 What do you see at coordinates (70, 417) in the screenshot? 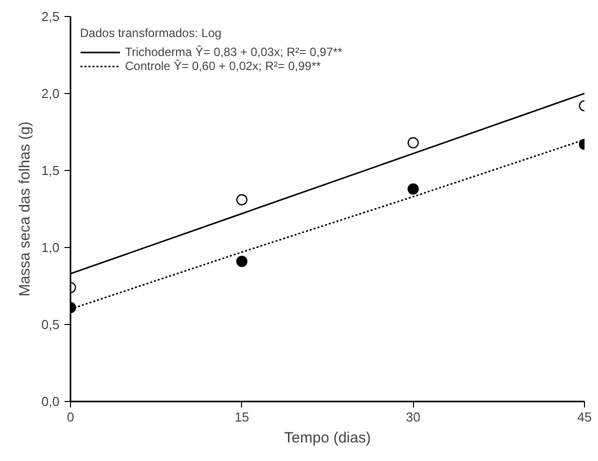
I see `x-tick-label: 0` at bounding box center [70, 417].